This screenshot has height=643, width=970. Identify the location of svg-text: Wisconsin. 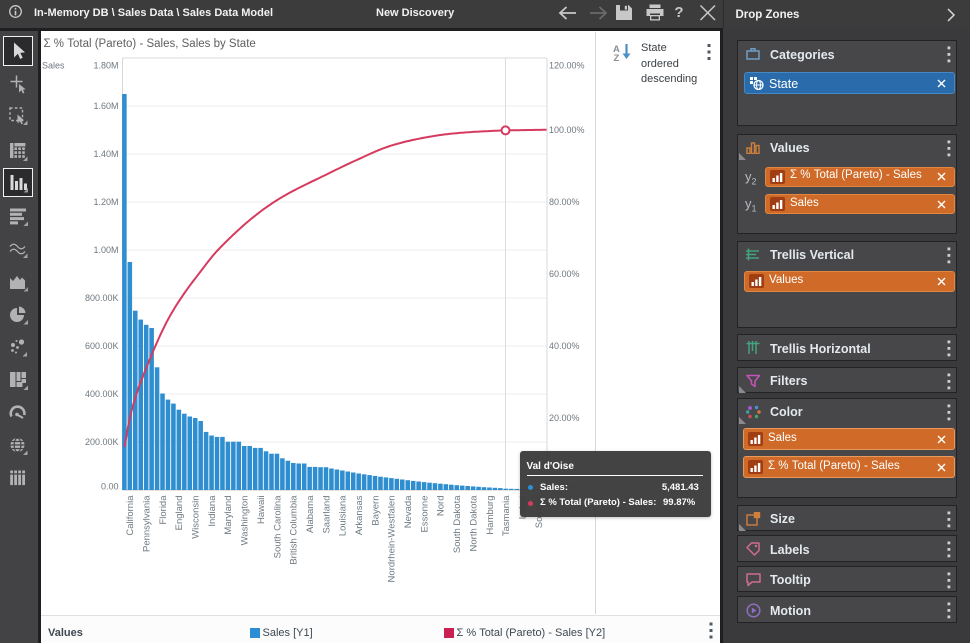
(196, 517).